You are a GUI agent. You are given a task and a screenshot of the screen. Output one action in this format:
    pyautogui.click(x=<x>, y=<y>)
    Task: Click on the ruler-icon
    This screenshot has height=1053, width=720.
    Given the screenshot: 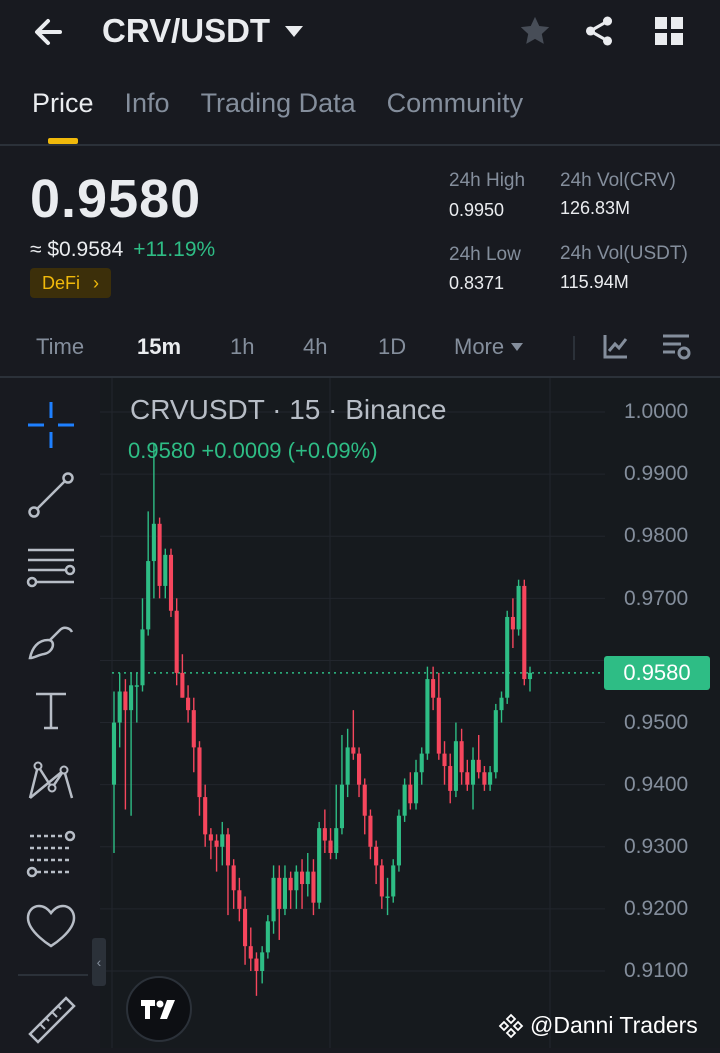 What is the action you would take?
    pyautogui.click(x=52, y=1020)
    